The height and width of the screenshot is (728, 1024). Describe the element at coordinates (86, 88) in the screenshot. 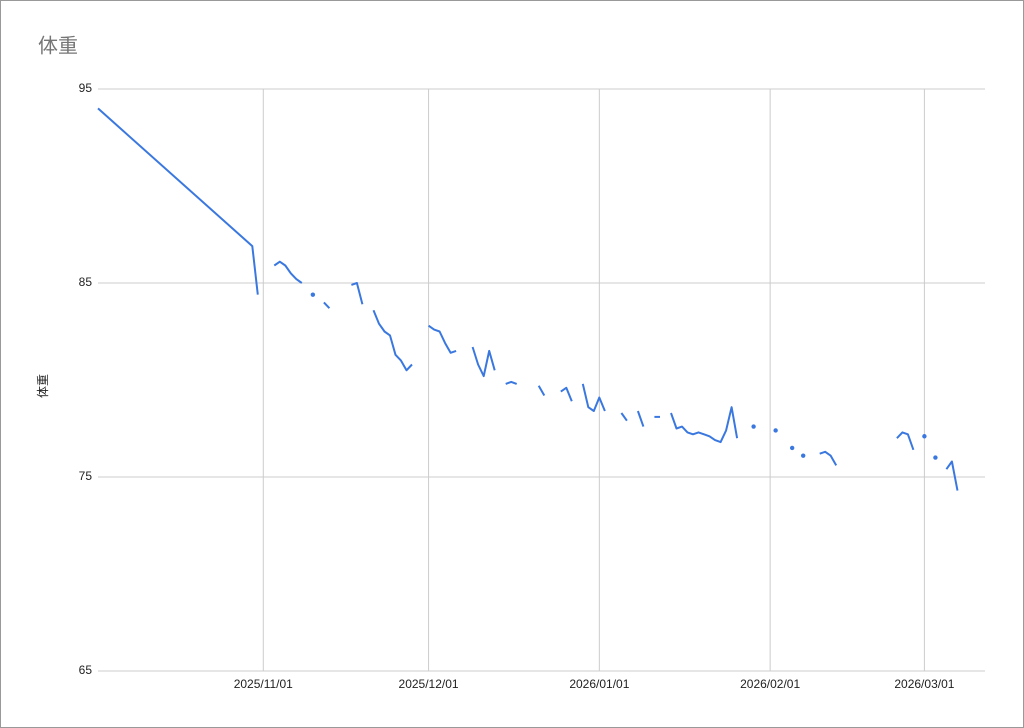

I see `y-tick-label: 95` at that location.